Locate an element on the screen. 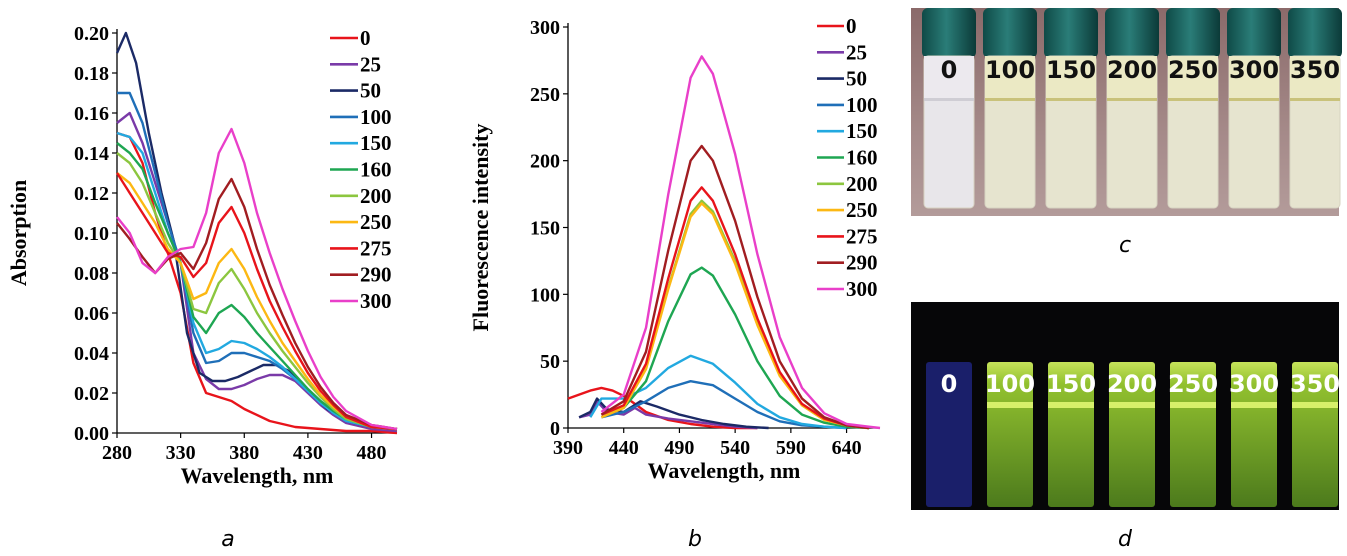 This screenshot has height=556, width=1347. vial-label: 150 is located at coordinates (1071, 70).